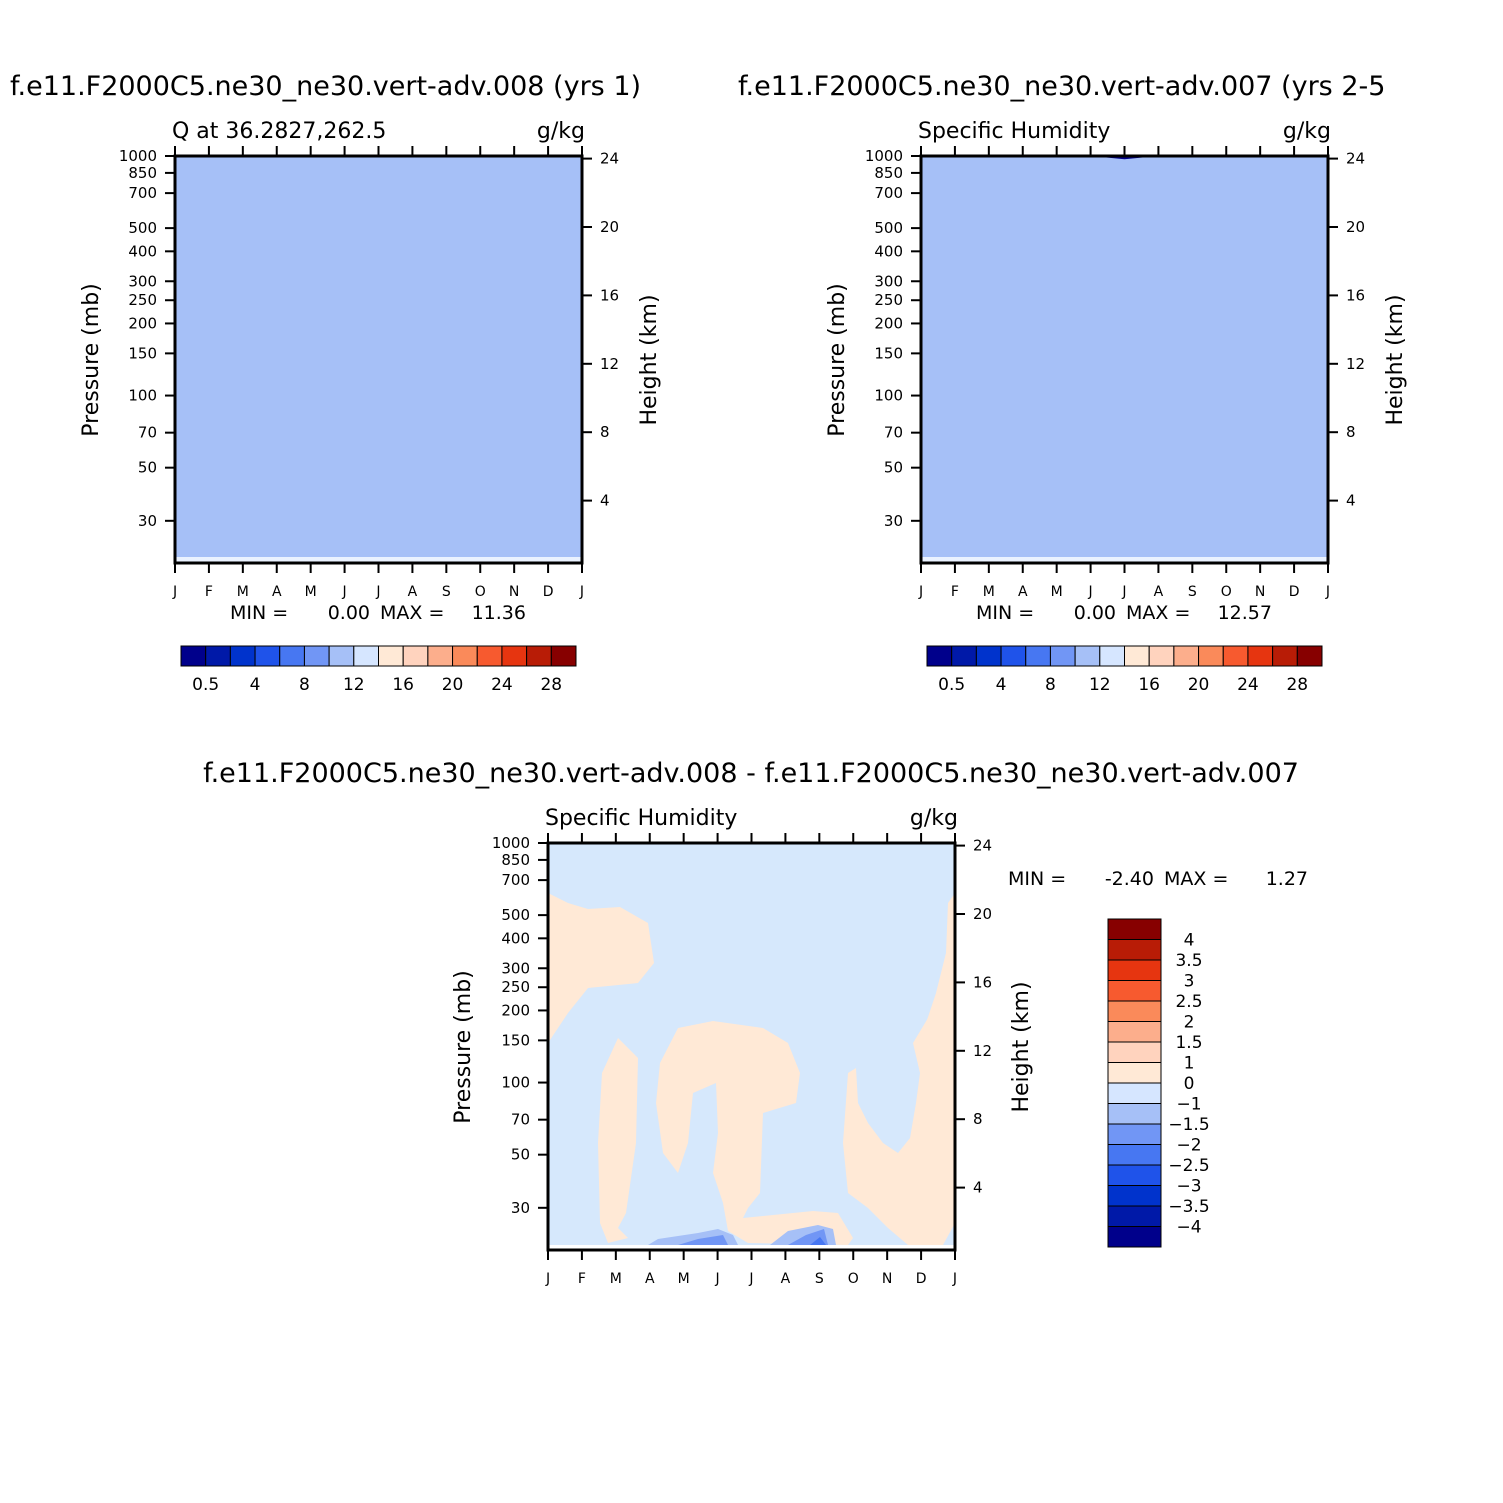  What do you see at coordinates (91, 360) in the screenshot?
I see `panel1-ylabel: Pressure (mb)` at bounding box center [91, 360].